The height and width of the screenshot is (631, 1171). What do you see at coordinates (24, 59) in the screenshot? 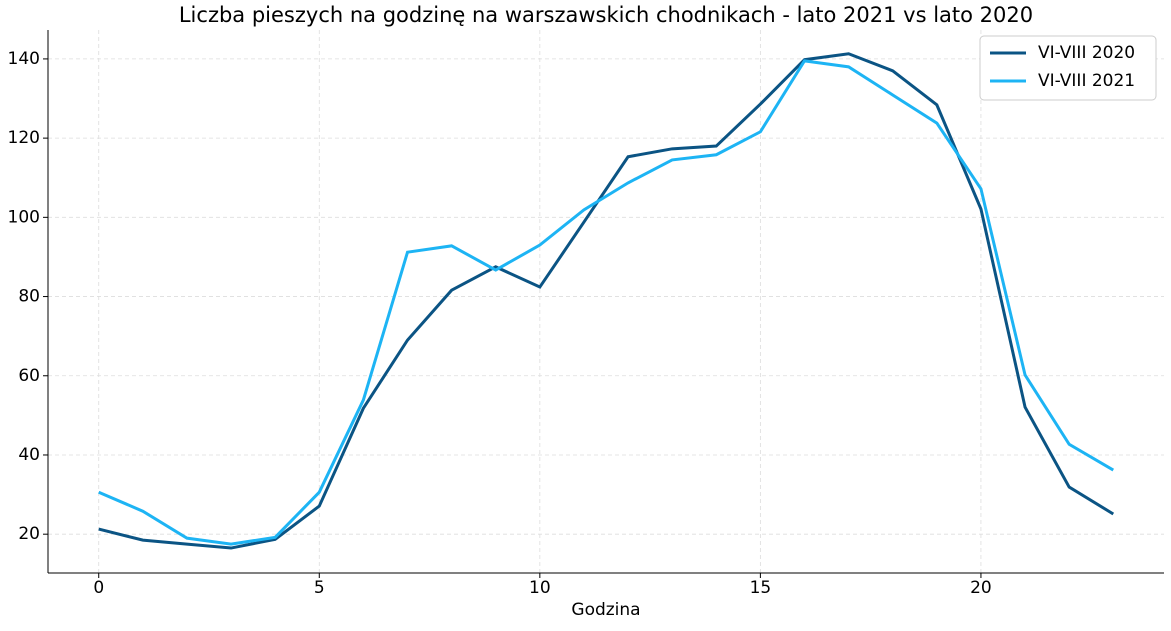
I see `y-tick-label: 140` at bounding box center [24, 59].